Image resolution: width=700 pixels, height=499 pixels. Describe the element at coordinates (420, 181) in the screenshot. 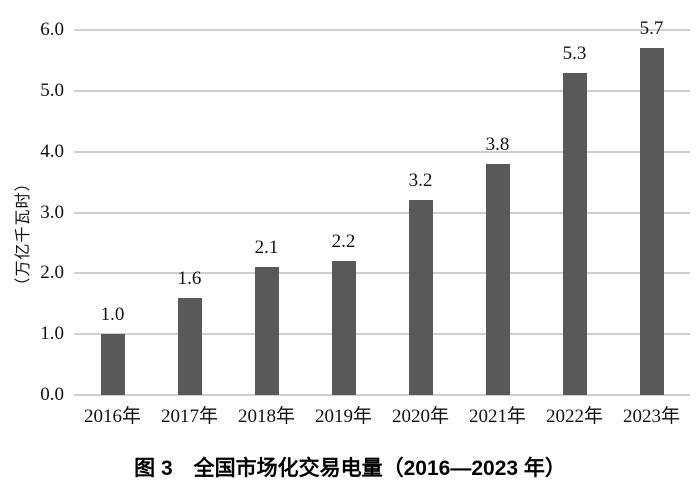

I see `bar-value-label: 3.2` at that location.